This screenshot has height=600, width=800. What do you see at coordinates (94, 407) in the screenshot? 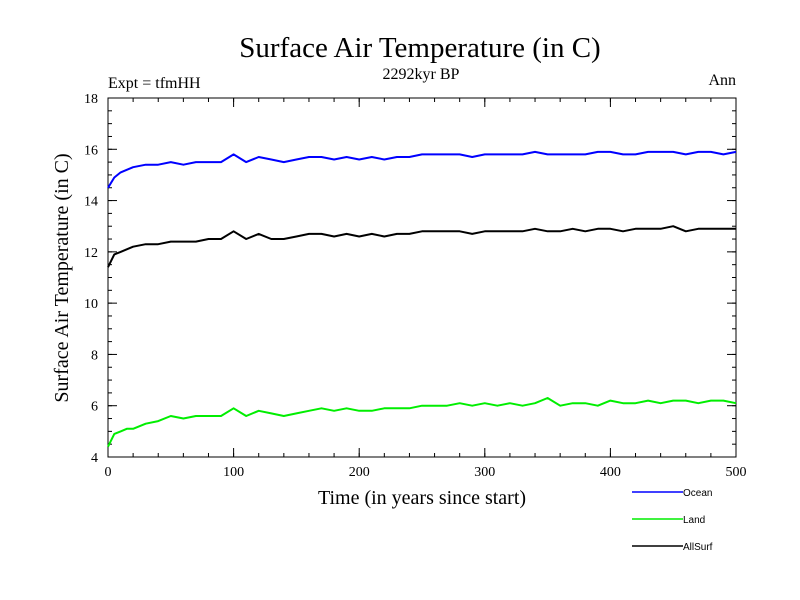
I see `y-tick-label: 6` at bounding box center [94, 407].